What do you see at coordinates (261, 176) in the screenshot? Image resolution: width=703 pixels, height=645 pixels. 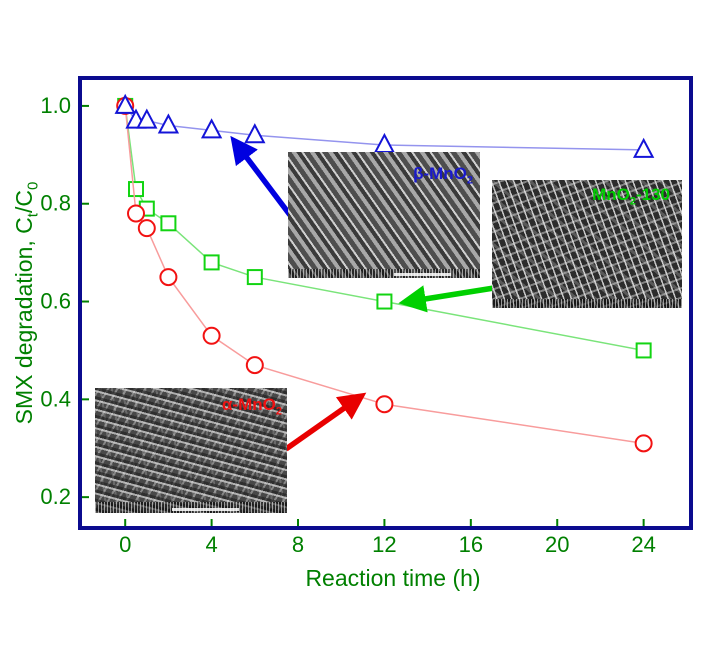 I see `annotation-arrow-blue` at bounding box center [261, 176].